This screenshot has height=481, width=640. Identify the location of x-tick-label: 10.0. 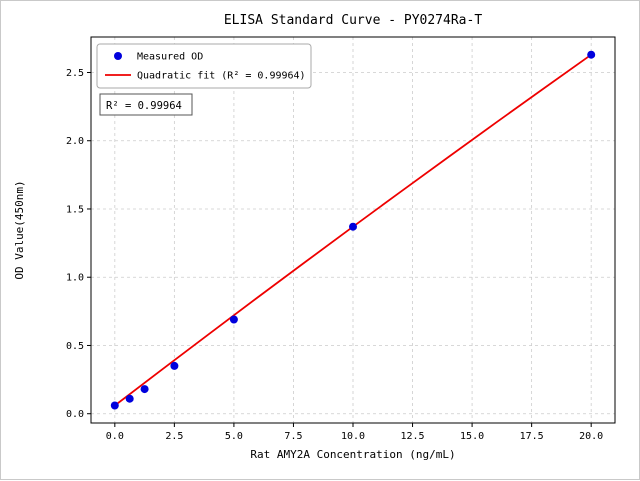
(353, 436).